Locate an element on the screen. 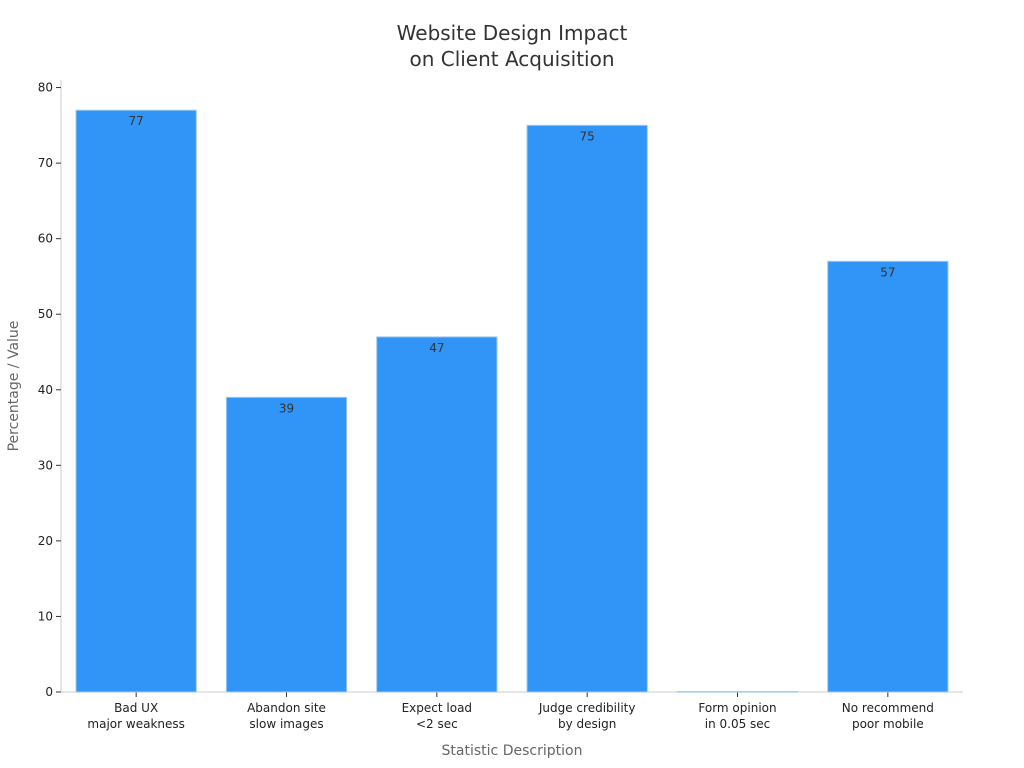 This screenshot has height=768, width=1024. x-axis-label: Statistic Description is located at coordinates (512, 751).